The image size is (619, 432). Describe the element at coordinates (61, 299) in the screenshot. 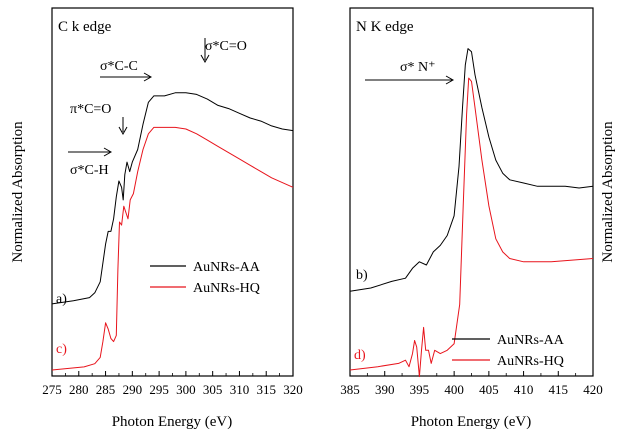

I see `curve-label-a: a)` at that location.